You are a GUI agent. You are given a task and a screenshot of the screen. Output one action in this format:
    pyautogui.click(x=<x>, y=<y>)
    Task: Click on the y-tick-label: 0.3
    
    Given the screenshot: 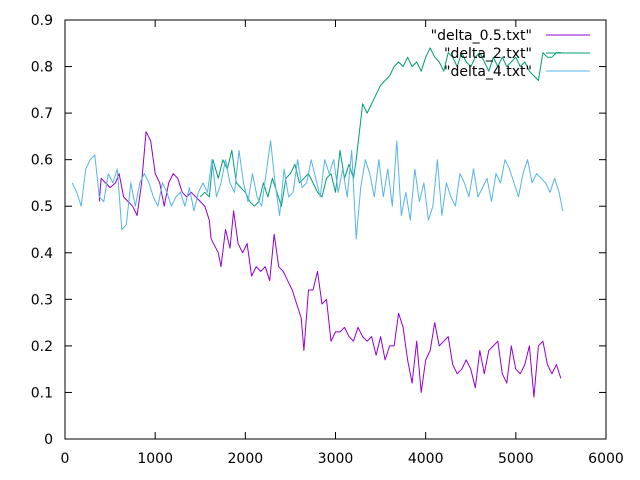 What is the action you would take?
    pyautogui.click(x=42, y=300)
    